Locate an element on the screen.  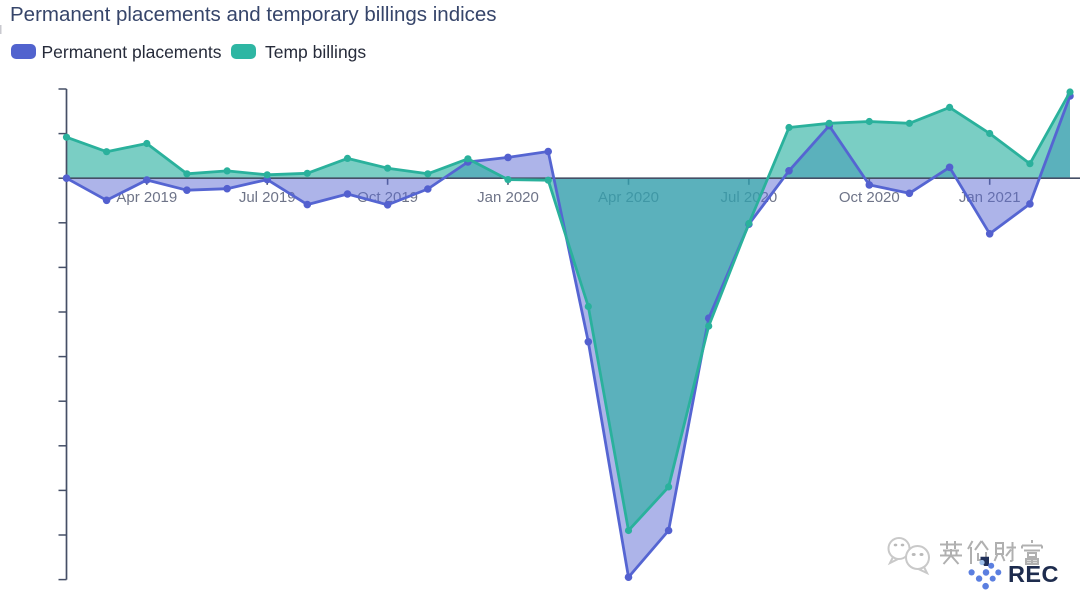
svg-text: REC is located at coordinates (1033, 574).